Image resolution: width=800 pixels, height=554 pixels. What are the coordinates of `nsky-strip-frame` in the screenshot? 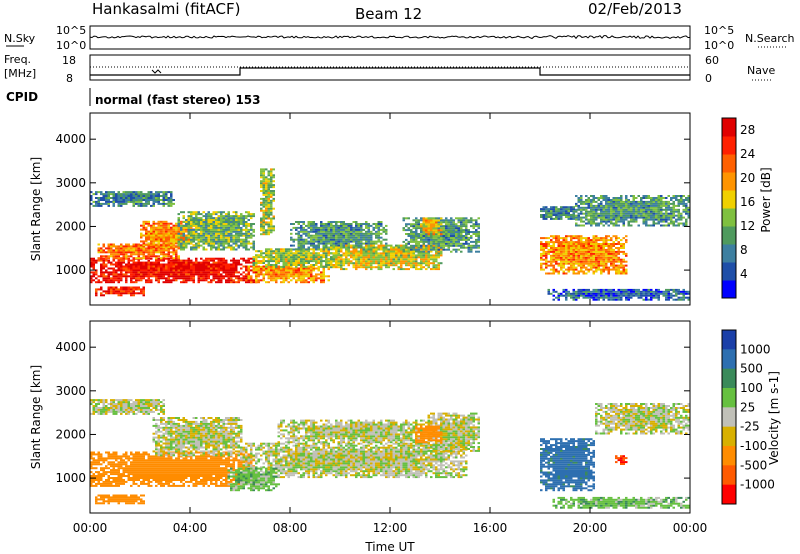 It's located at (390, 37).